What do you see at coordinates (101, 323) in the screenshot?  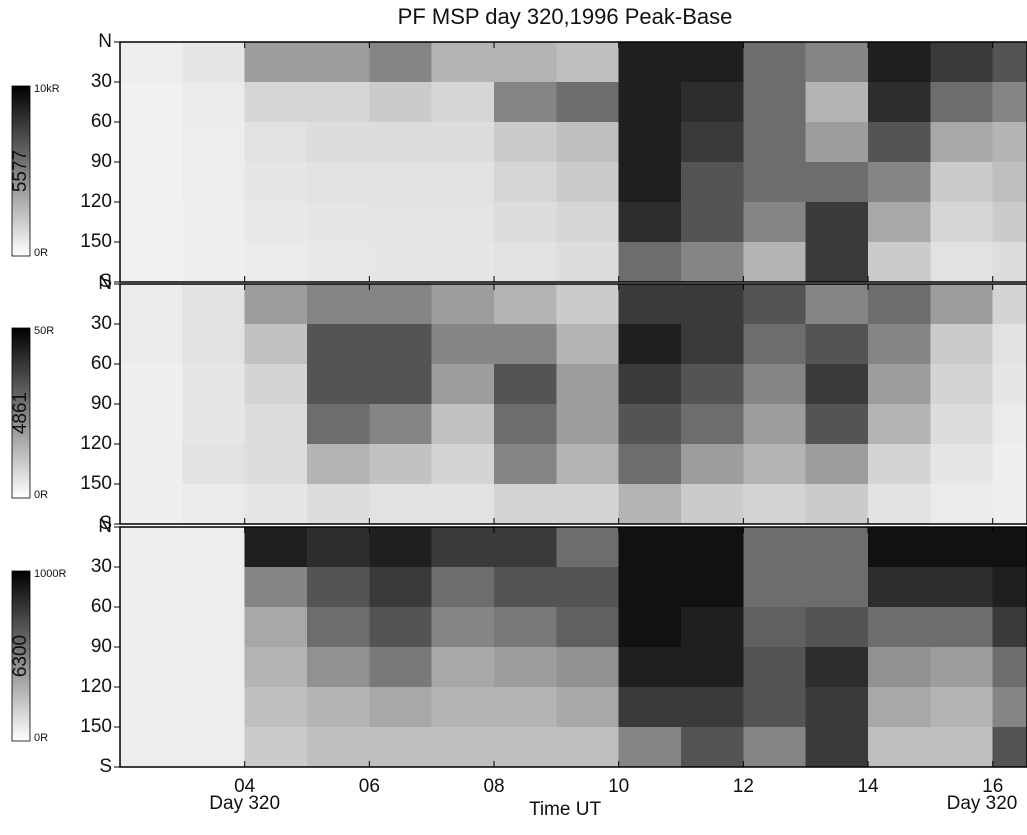 I see `y-tick-label: 30` at bounding box center [101, 323].